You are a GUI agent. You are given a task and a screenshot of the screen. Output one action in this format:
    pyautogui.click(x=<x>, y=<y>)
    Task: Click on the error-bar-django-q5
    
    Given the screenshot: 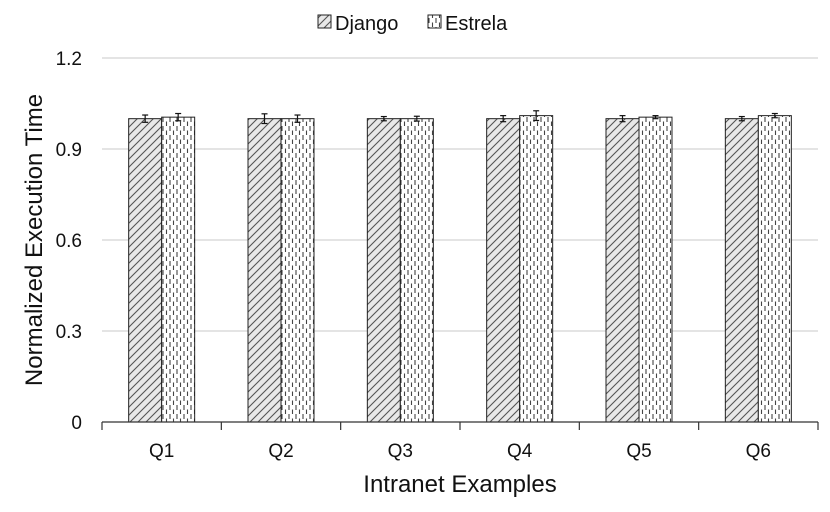 What is the action you would take?
    pyautogui.click(x=622, y=119)
    